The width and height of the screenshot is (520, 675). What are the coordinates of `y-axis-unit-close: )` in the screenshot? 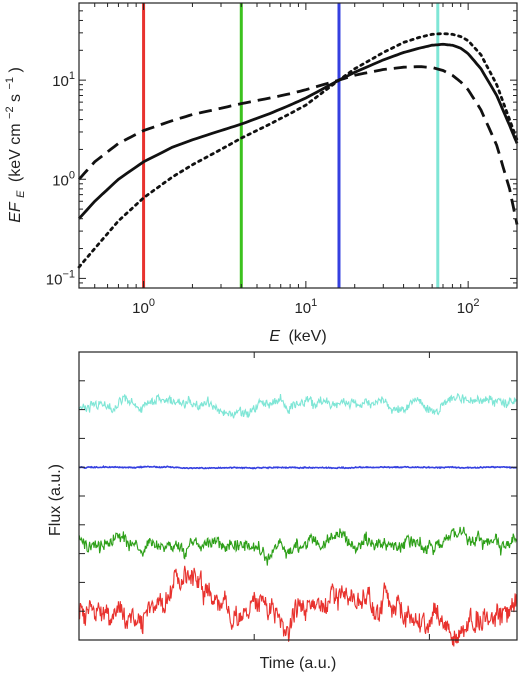 It's located at (15, 69).